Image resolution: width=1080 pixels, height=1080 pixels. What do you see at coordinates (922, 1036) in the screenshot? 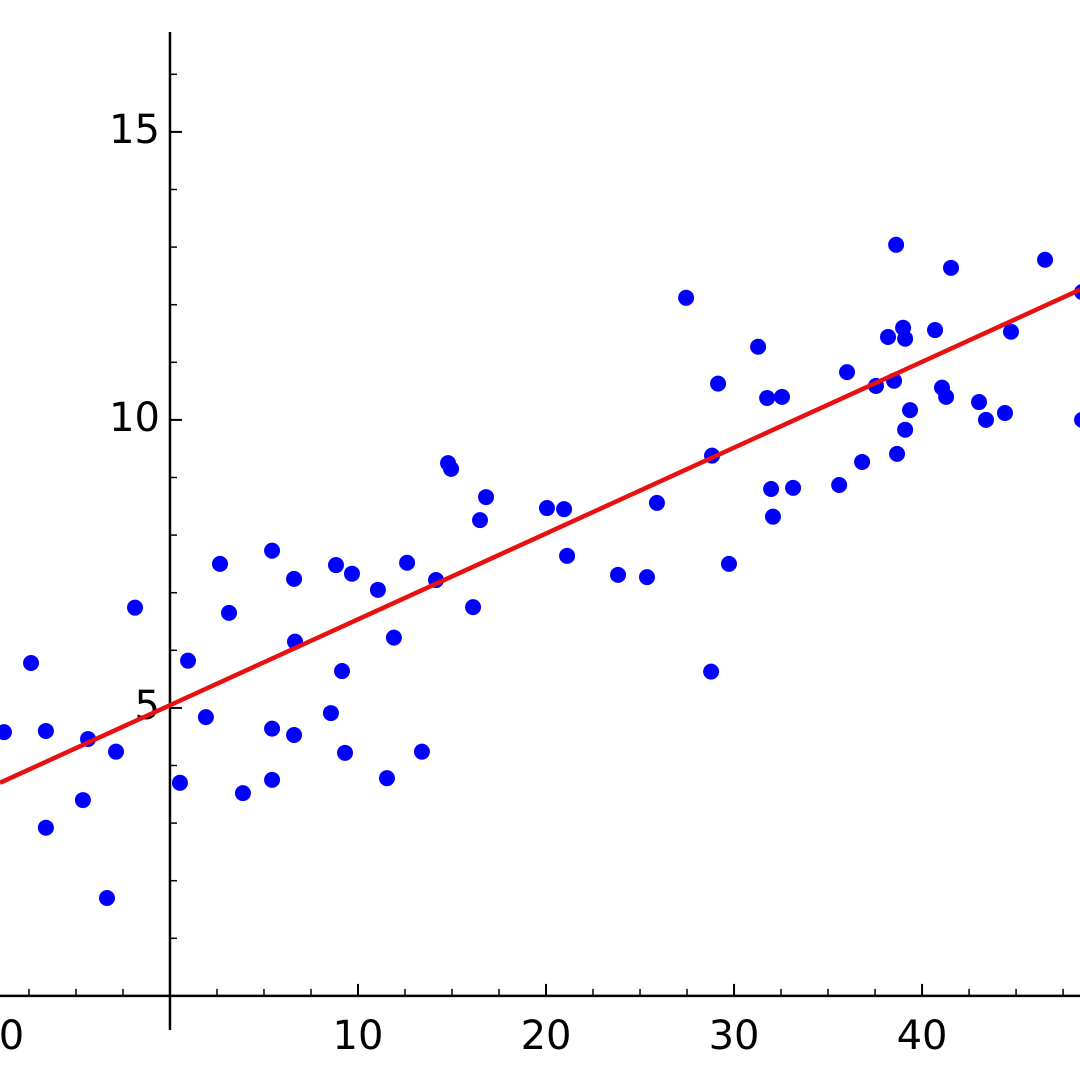
I see `x-tick-label: 40` at bounding box center [922, 1036].